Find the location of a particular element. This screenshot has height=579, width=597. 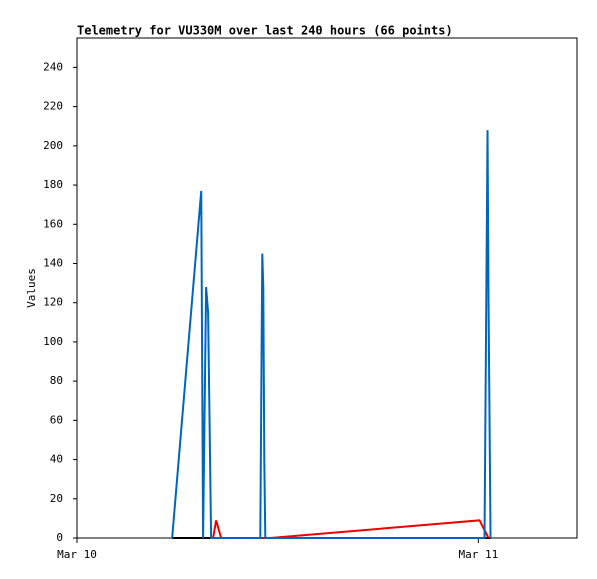

y-tick-label: 160 is located at coordinates (53, 223).